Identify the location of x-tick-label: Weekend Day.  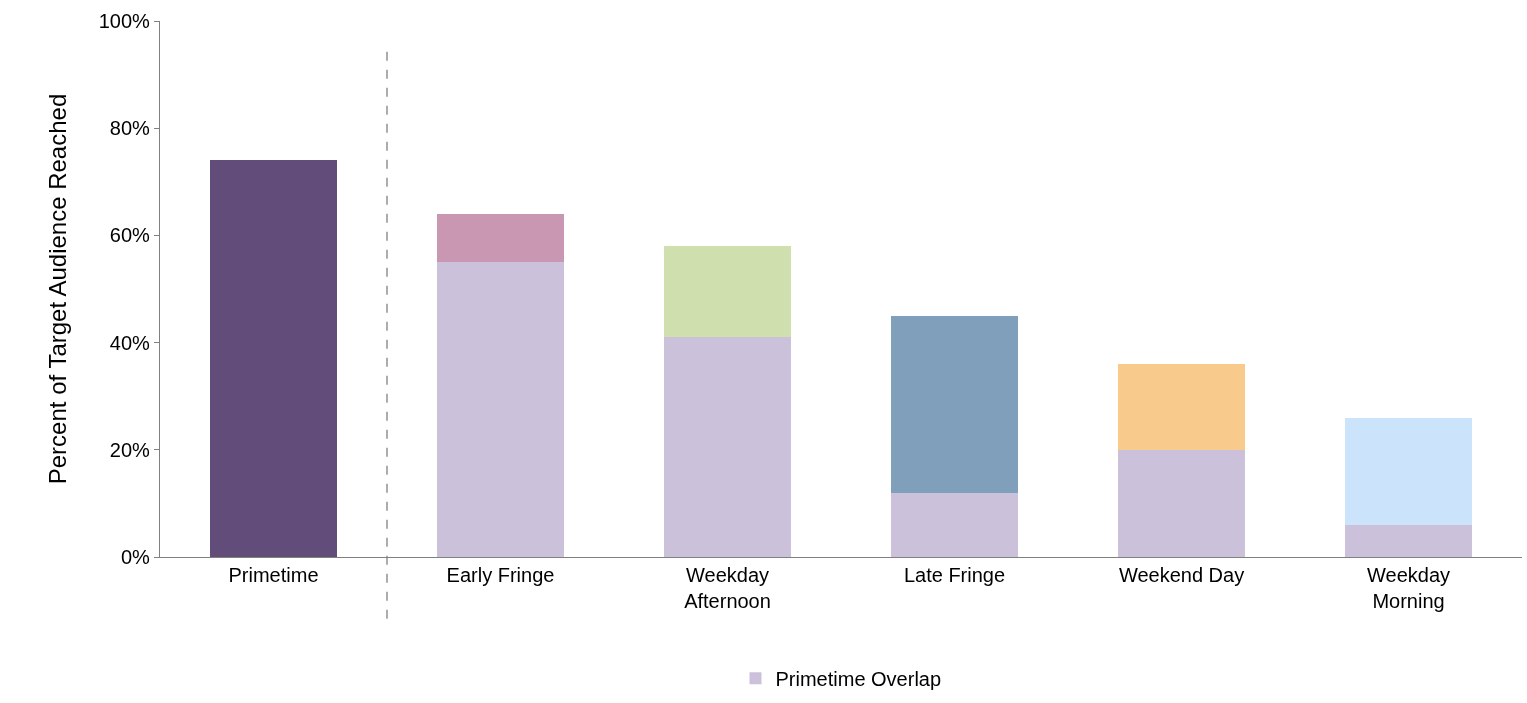
(1181, 575).